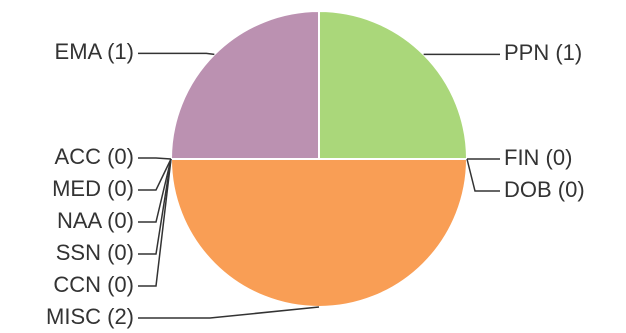 Image resolution: width=626 pixels, height=333 pixels. Describe the element at coordinates (93, 188) in the screenshot. I see `label-med: MED (0)` at that location.